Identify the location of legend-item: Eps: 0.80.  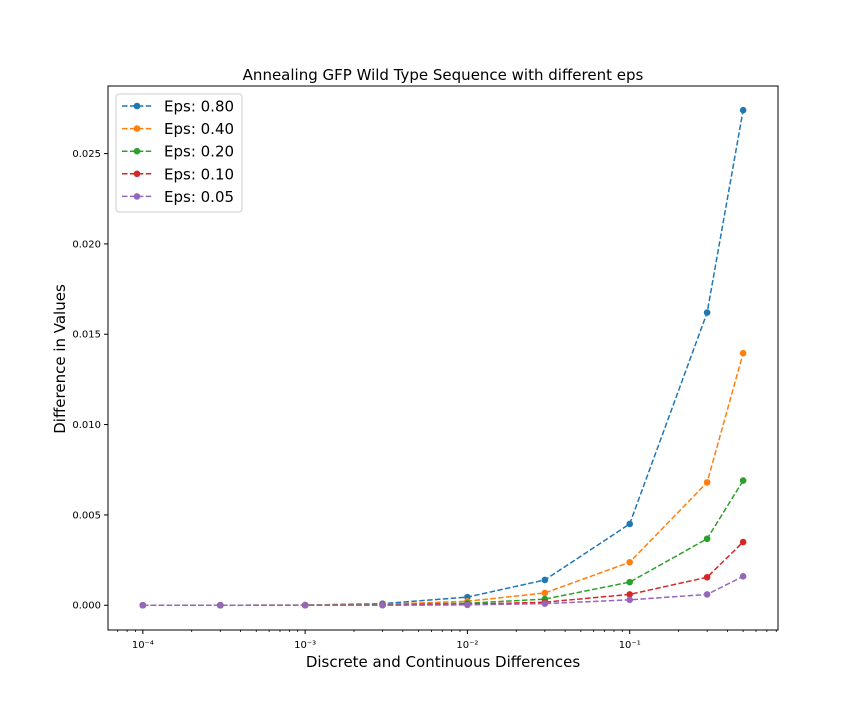
(178, 107).